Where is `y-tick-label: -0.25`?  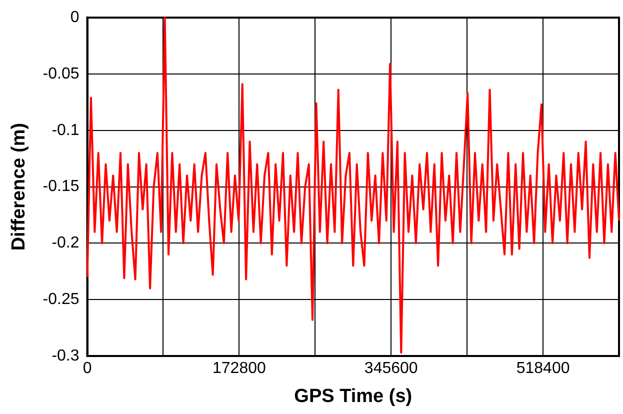
y-tick-label: -0.25 is located at coordinates (61, 299).